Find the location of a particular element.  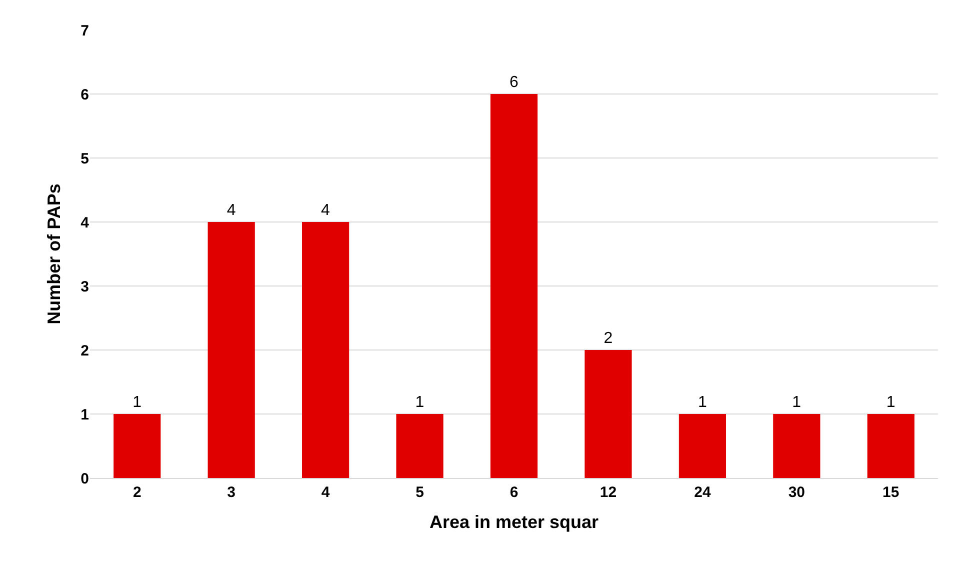

y-tick-label: 3 is located at coordinates (84, 287).